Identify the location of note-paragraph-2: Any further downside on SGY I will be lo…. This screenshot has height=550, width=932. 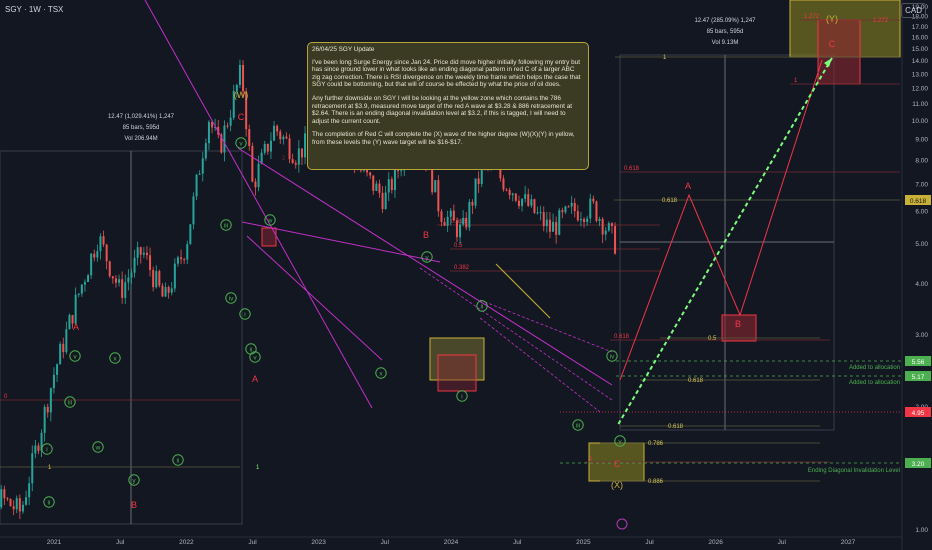
(442, 109).